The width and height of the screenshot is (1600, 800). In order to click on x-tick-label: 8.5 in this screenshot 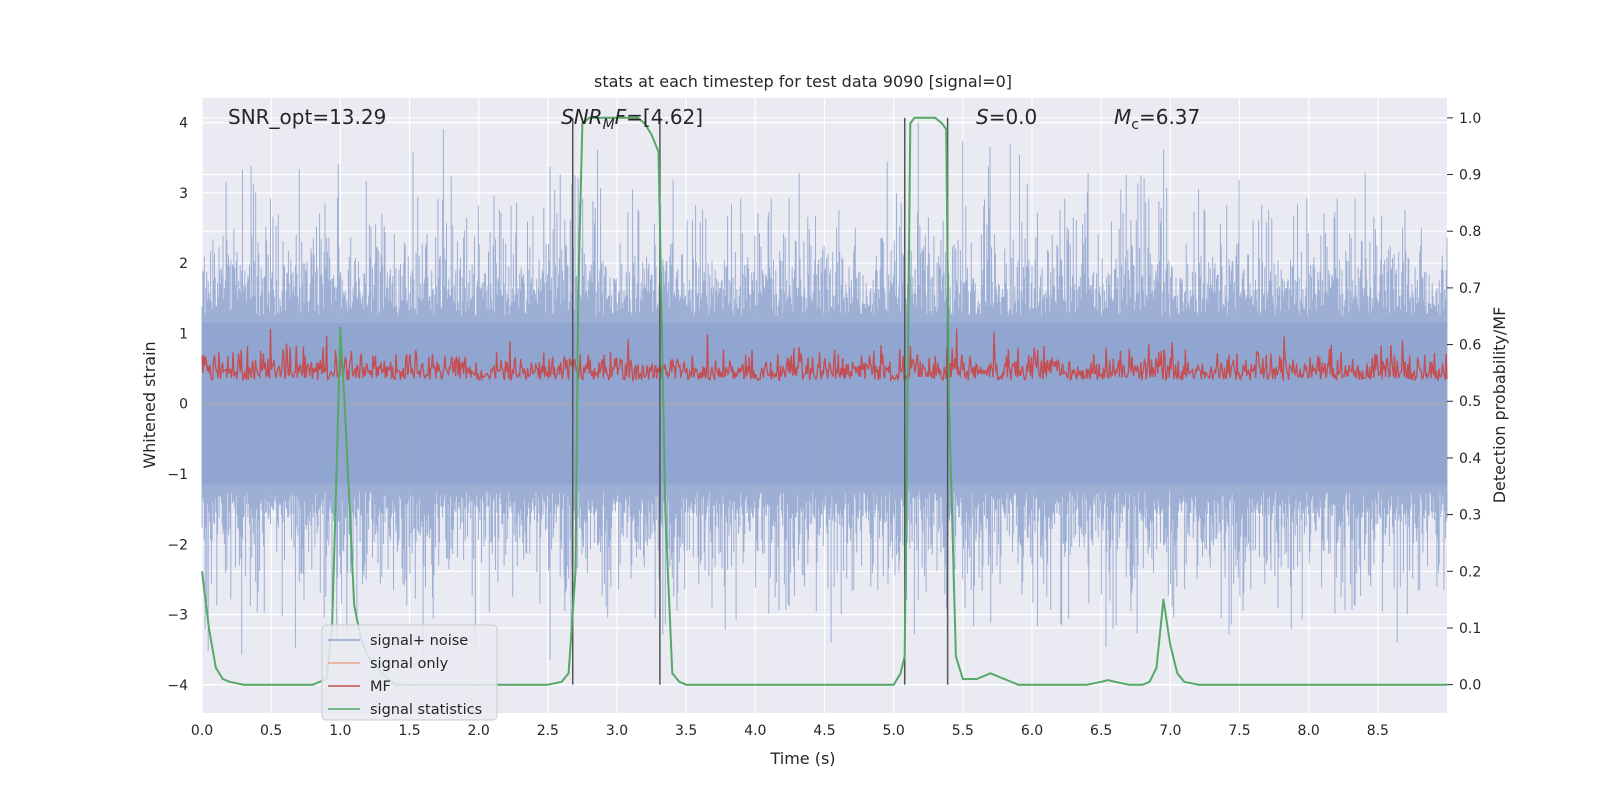, I will do `click(1378, 731)`.